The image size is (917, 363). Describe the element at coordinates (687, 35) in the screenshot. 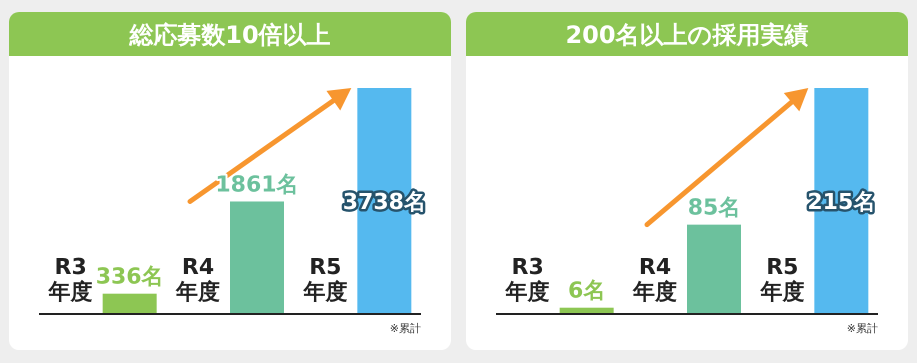

I see `chart-title: 200名以上の採用実績` at that location.